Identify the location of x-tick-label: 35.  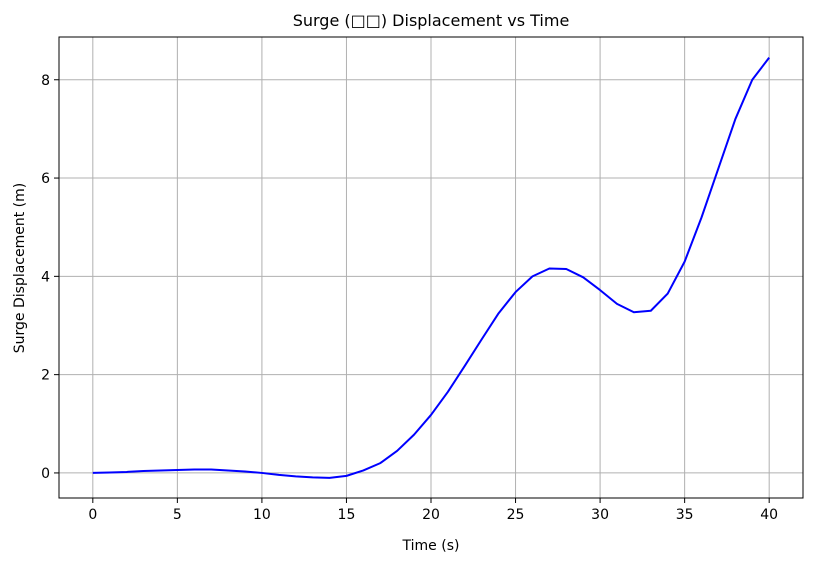
(685, 515).